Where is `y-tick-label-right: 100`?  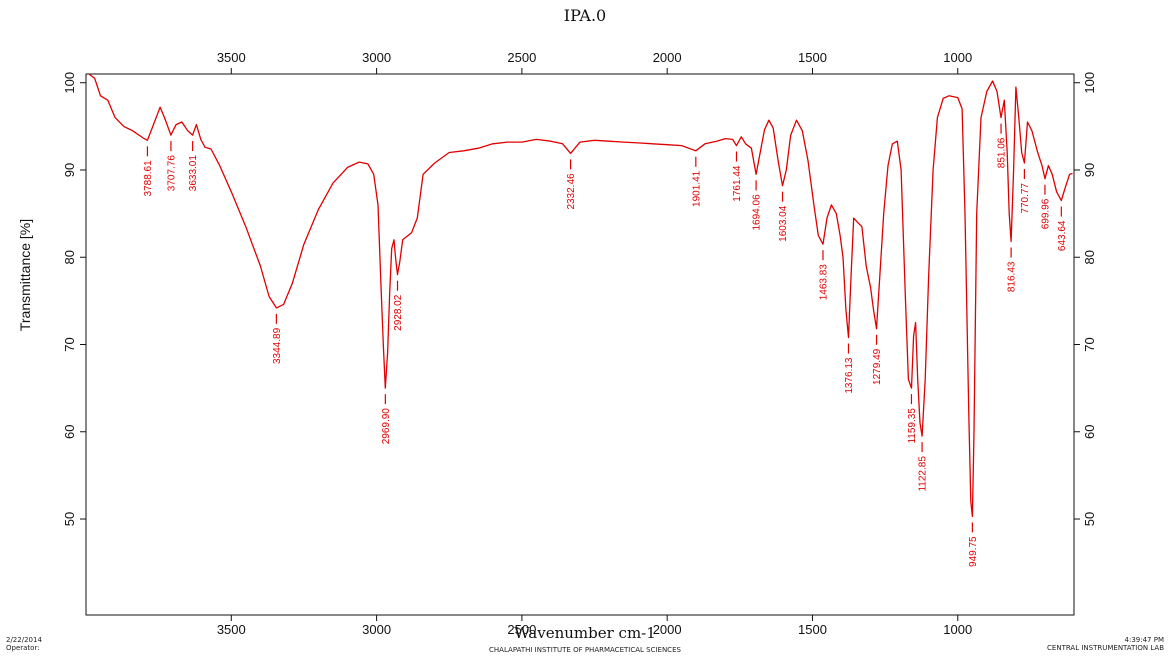 y-tick-label-right: 100 is located at coordinates (1089, 83).